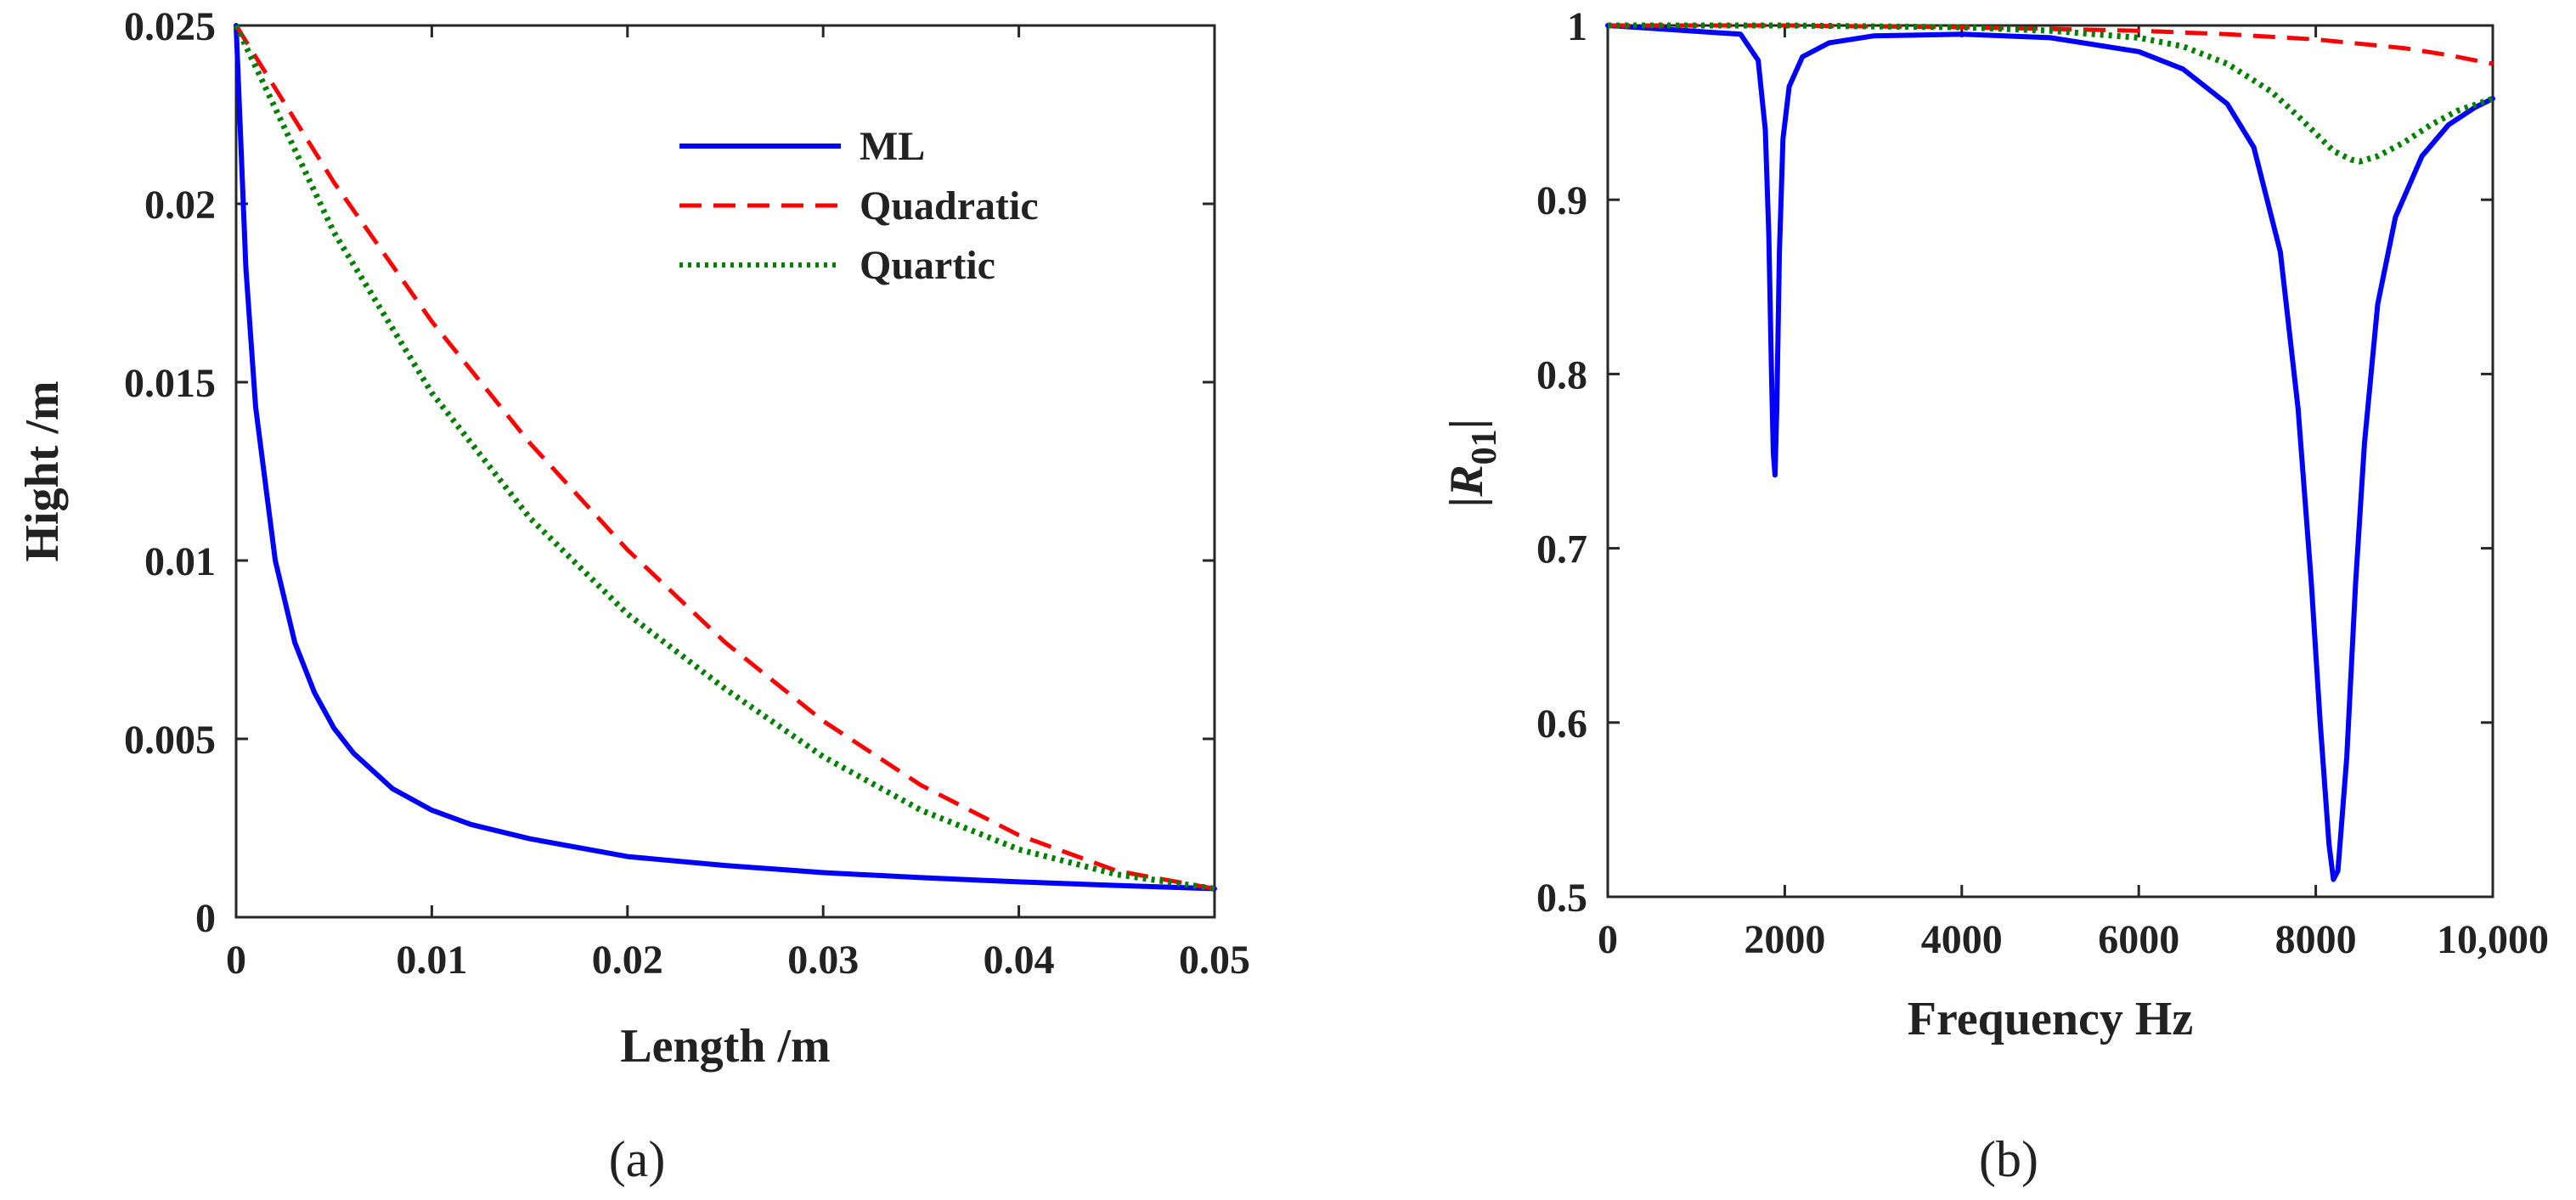 The image size is (2576, 1200). Describe the element at coordinates (42, 470) in the screenshot. I see `panel-a-ylabel: Hight /m` at that location.